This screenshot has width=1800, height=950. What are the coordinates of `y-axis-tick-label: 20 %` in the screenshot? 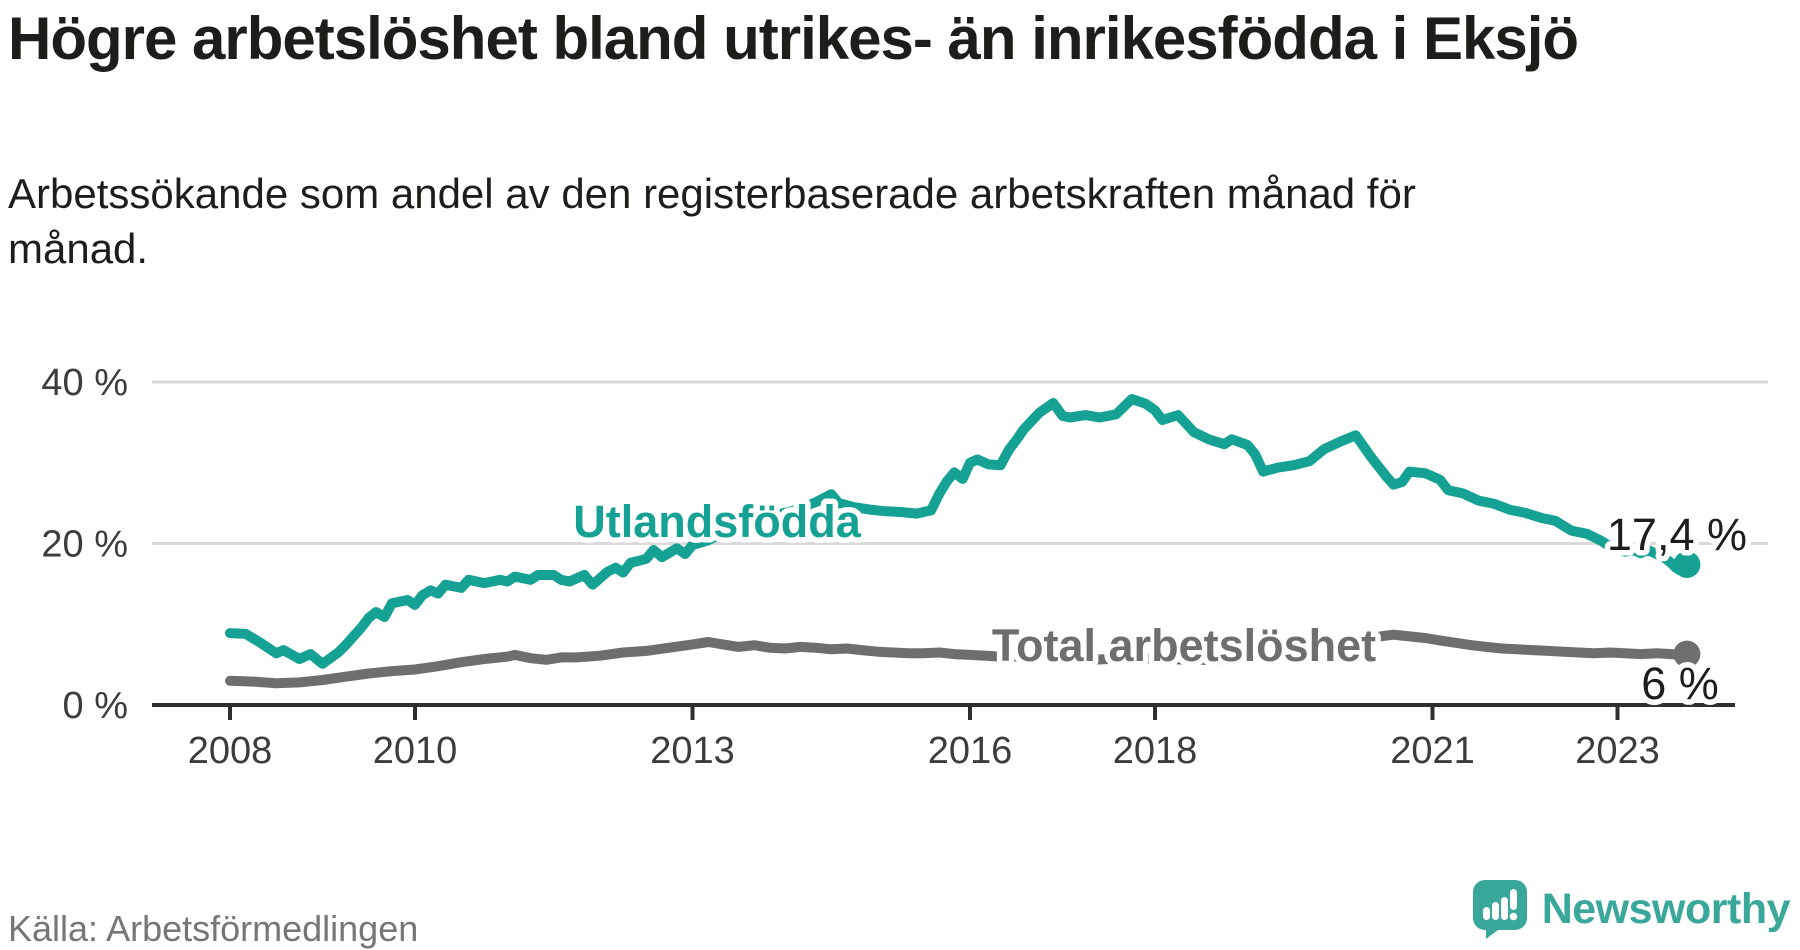 It's located at (84, 545).